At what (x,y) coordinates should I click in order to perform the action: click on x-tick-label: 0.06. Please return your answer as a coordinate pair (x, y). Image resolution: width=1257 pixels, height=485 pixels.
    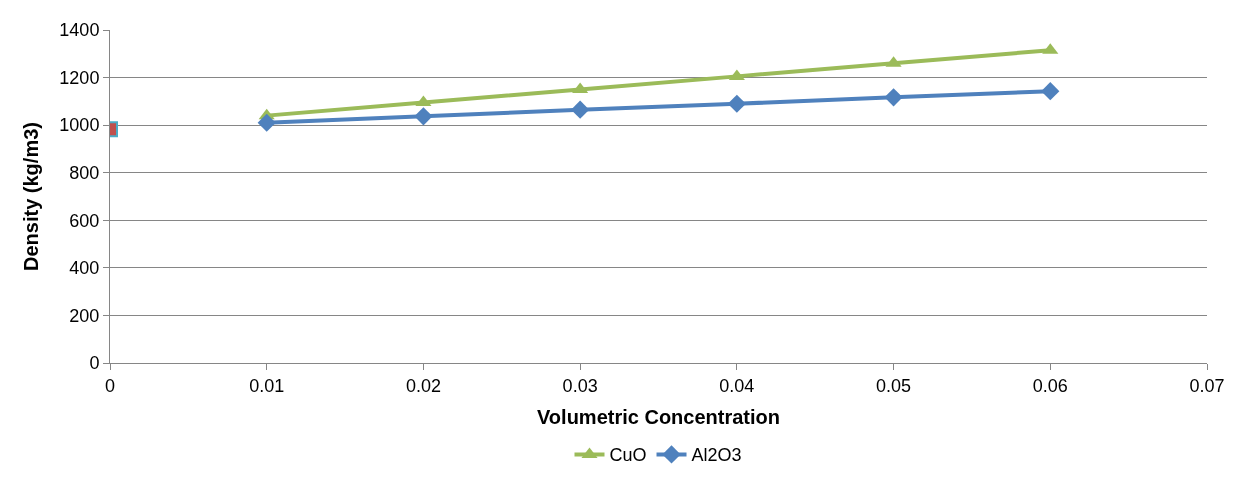
    Looking at the image, I should click on (1050, 385).